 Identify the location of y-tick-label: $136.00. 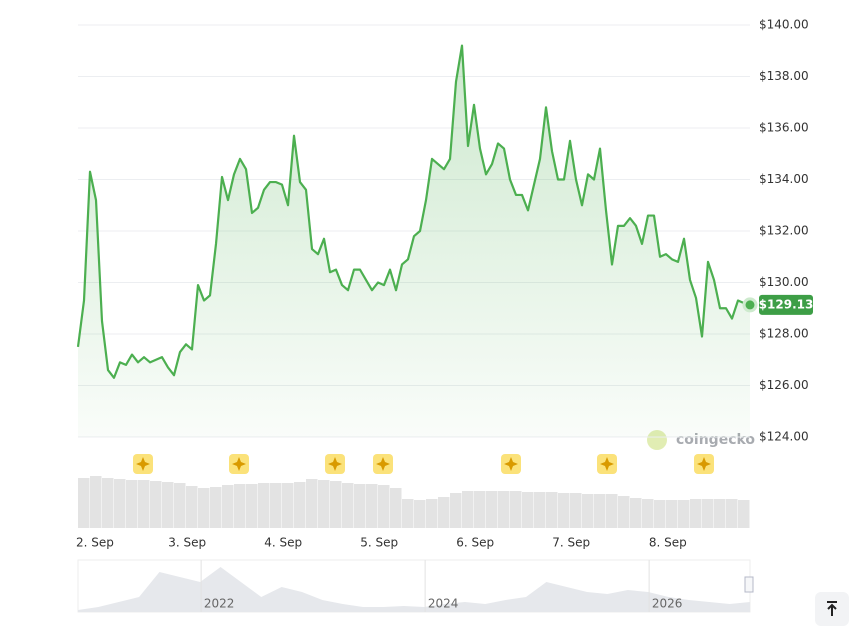
(784, 128).